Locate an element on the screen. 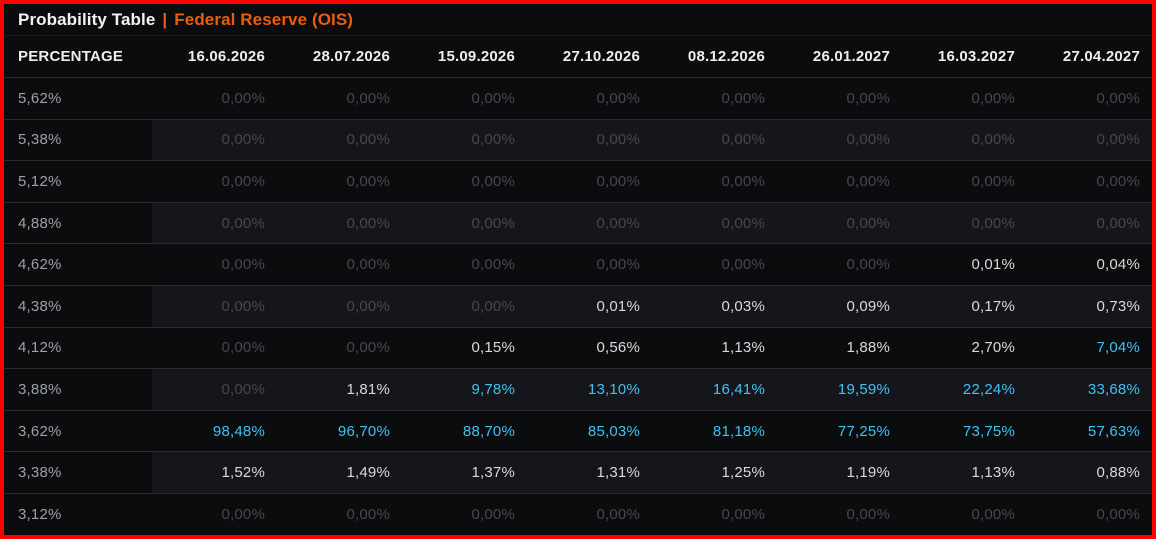 Image resolution: width=1156 pixels, height=539 pixels. probability-cell: 1,88% is located at coordinates (868, 348).